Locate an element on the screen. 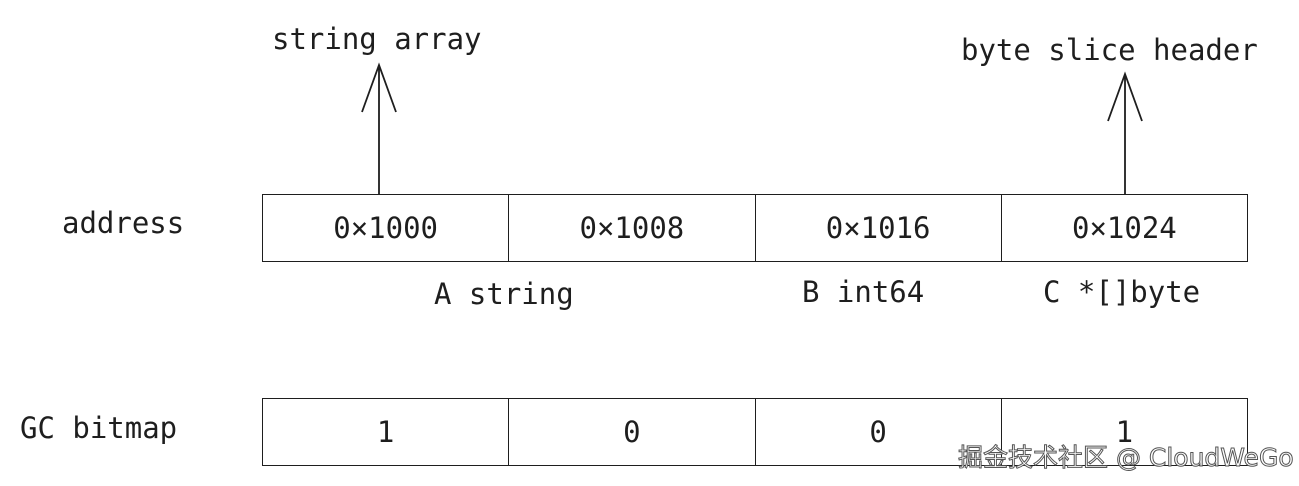  address-cell: 0×1024 is located at coordinates (1124, 228).